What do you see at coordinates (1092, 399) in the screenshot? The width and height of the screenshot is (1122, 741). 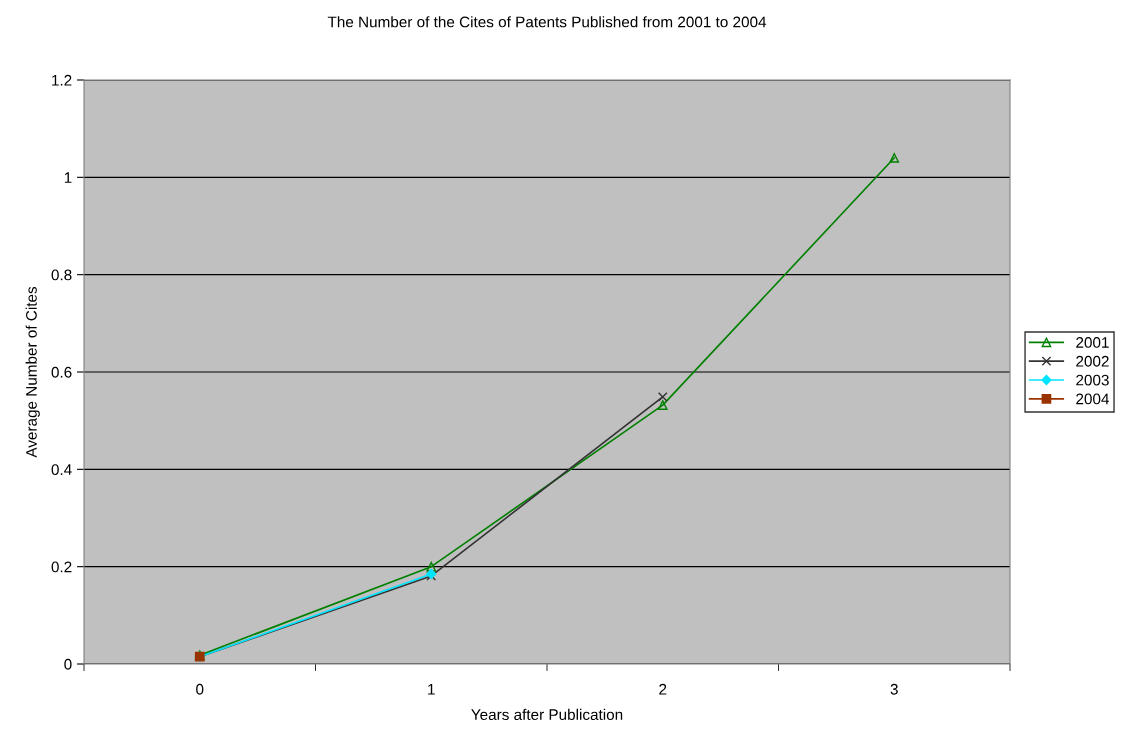 I see `legend-label: 2004` at bounding box center [1092, 399].